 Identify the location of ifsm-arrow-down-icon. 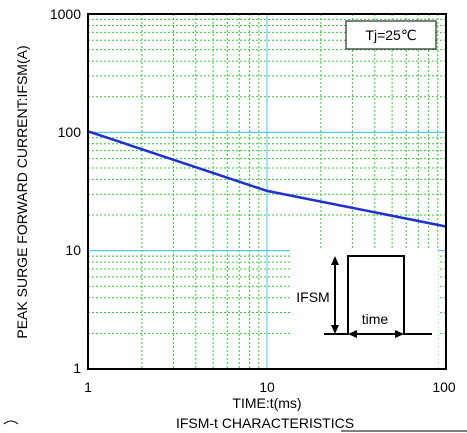
(335, 329).